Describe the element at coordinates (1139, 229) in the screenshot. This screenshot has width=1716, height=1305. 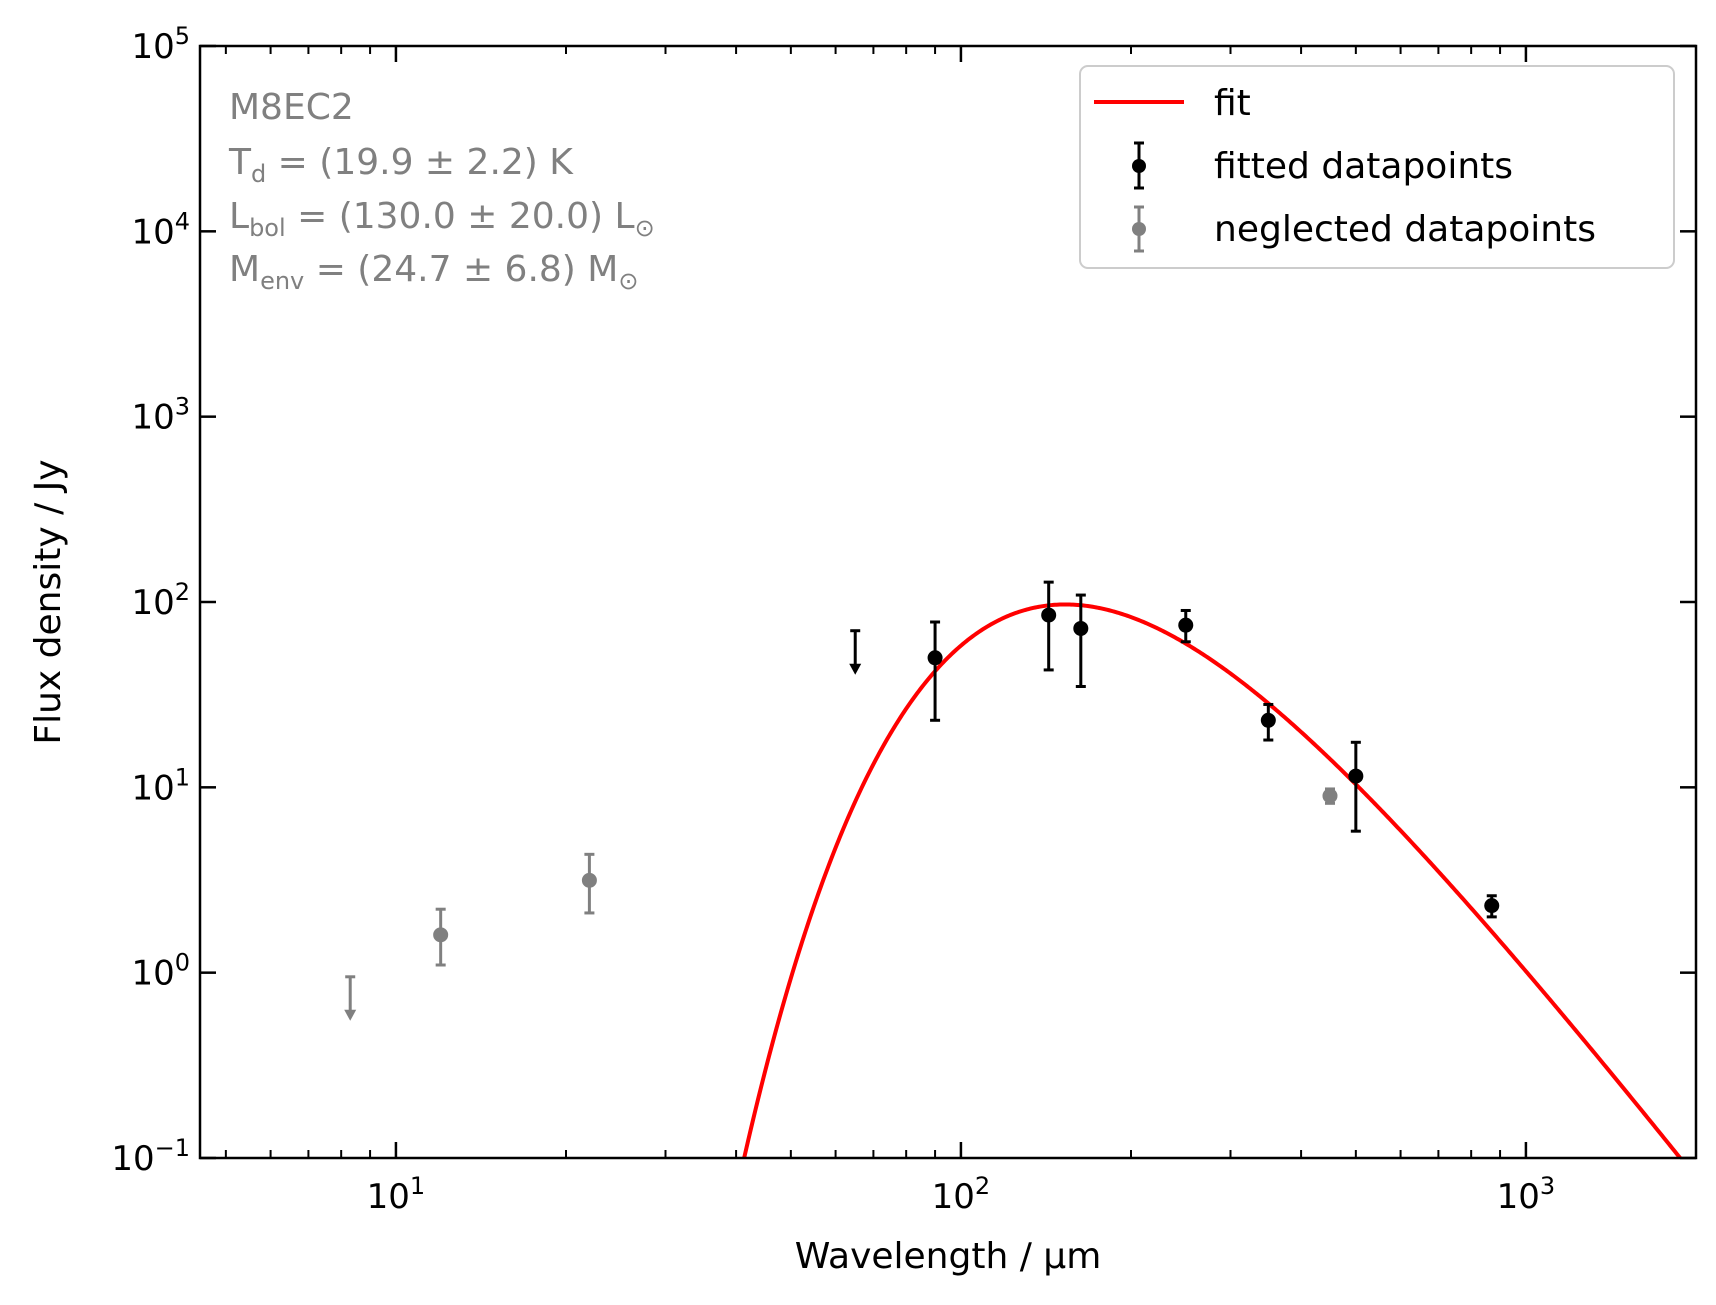
I see `legend-neglected-marker` at that location.